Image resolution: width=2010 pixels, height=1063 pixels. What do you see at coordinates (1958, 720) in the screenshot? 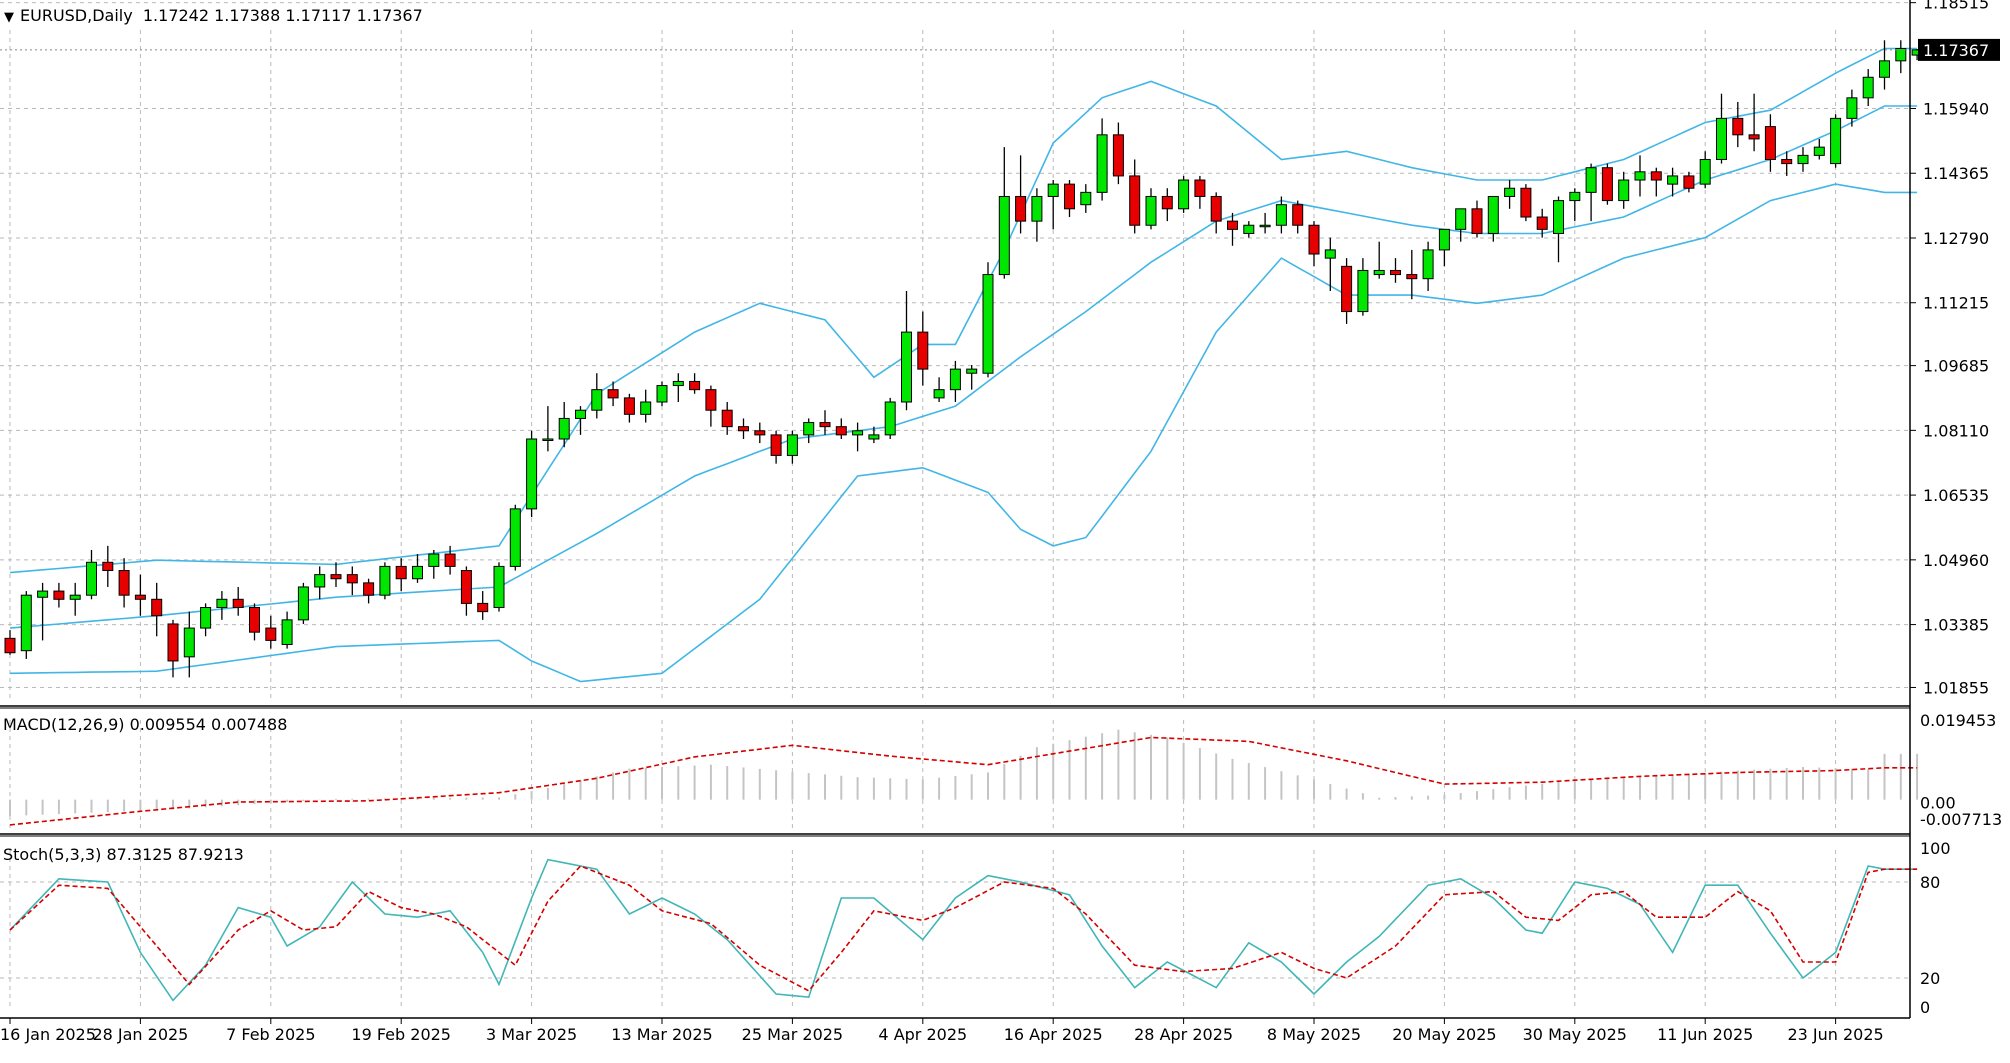
I see `macd-tick-label: 0.019453` at bounding box center [1958, 720].